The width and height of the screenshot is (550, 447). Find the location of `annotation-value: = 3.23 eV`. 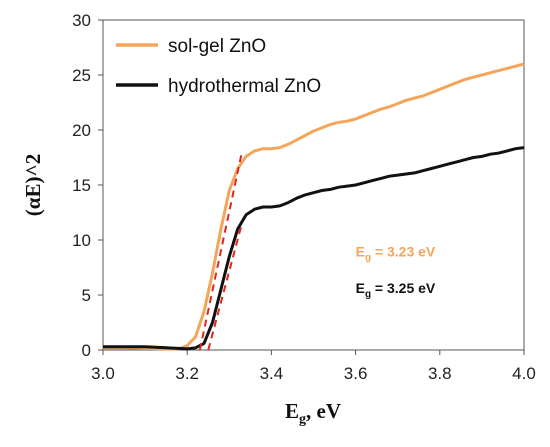

annotation-value: = 3.23 eV is located at coordinates (403, 252).